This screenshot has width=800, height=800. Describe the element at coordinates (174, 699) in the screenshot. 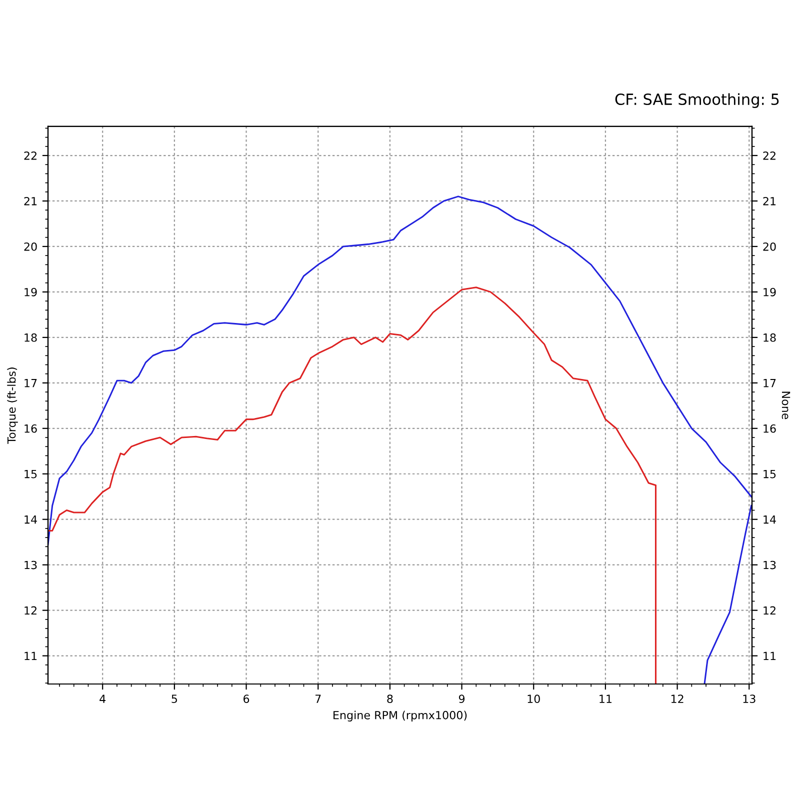

I see `x-tick-label: 5` at that location.